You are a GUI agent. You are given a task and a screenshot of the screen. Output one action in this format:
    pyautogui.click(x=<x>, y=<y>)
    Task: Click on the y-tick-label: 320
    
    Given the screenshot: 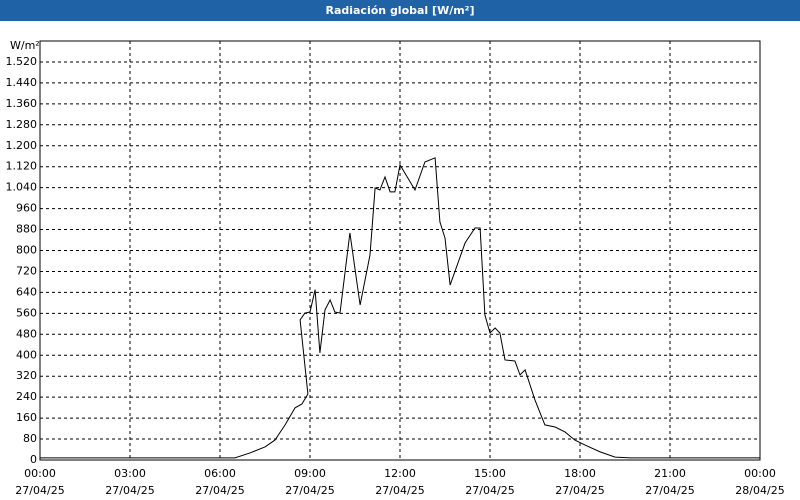 What is the action you would take?
    pyautogui.click(x=26, y=375)
    